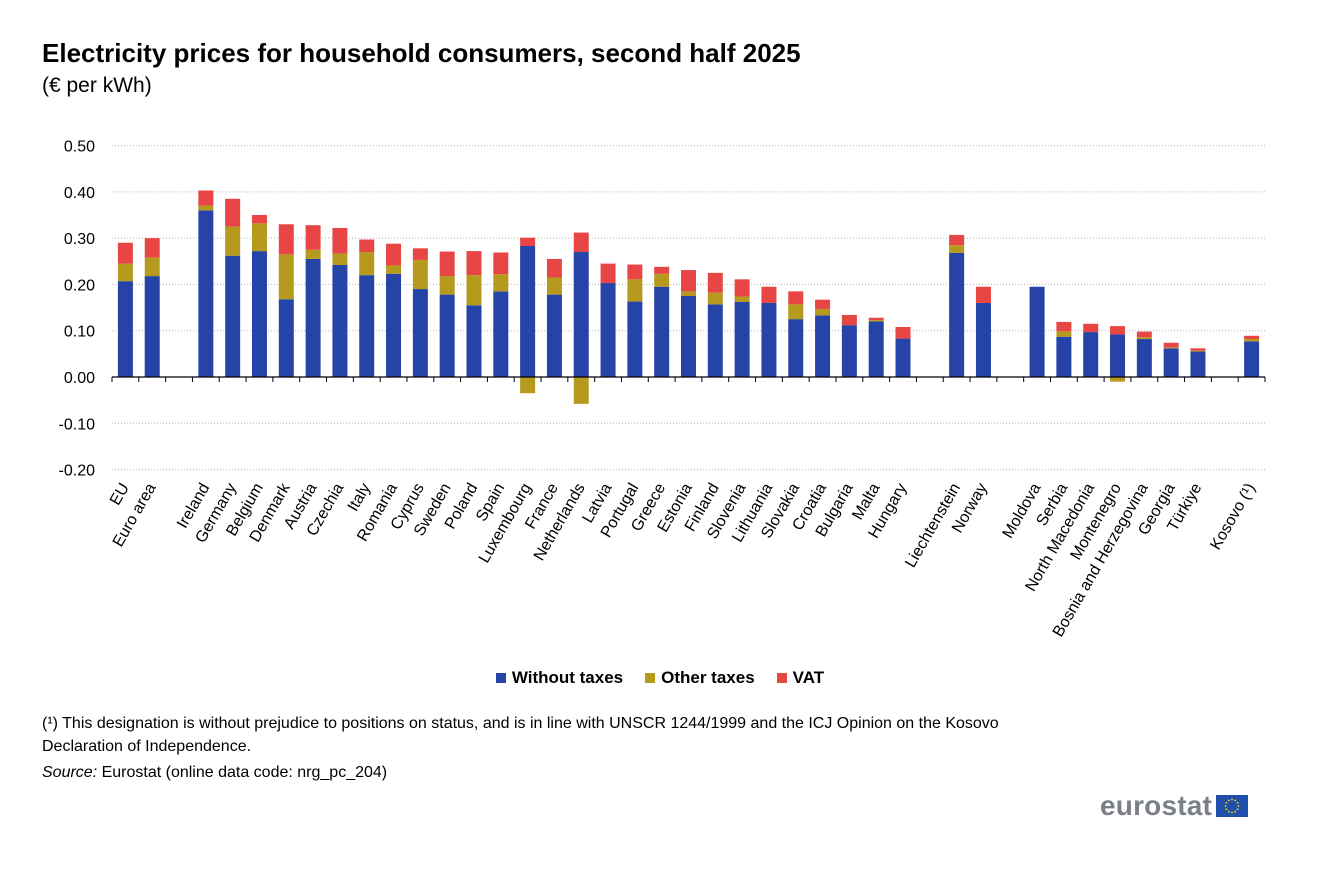 Image resolution: width=1320 pixels, height=880 pixels. What do you see at coordinates (77, 309) in the screenshot?
I see `y-tick-labels: 0.50 0.40 0.30 0.20 0.10 0.00 -0.10 -0.20` at bounding box center [77, 309].